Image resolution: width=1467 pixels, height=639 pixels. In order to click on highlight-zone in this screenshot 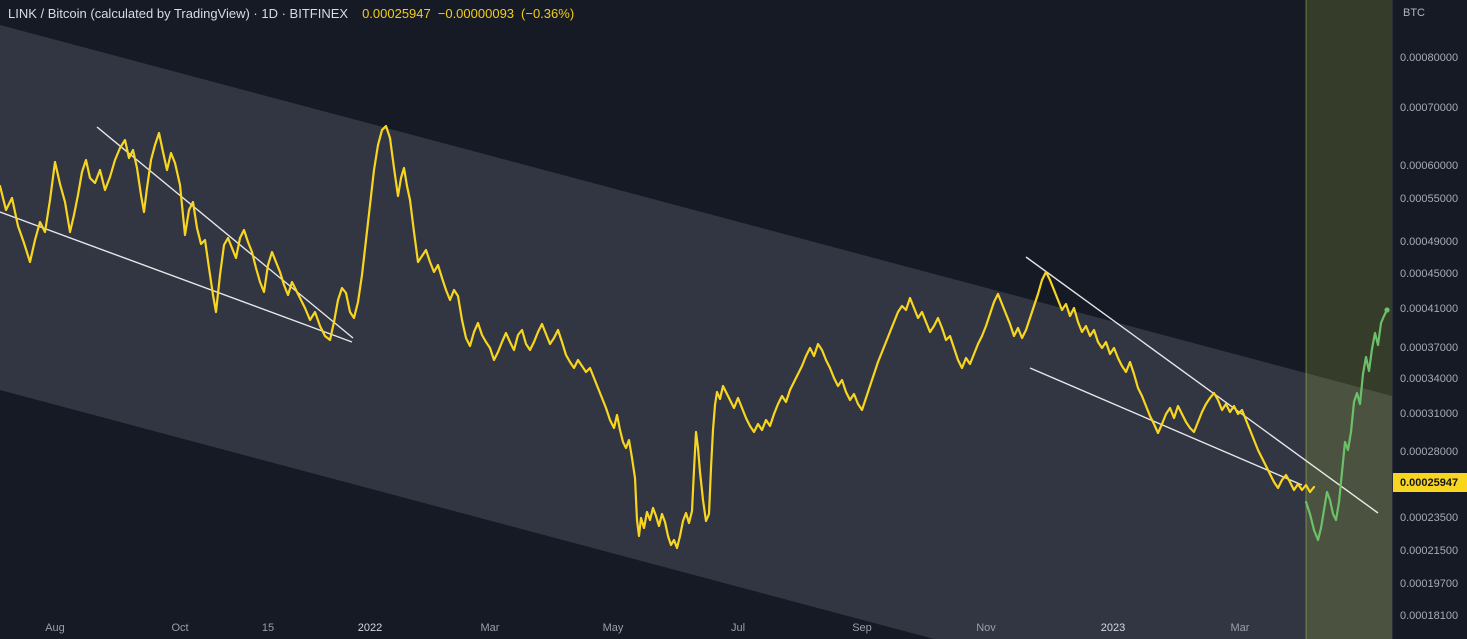, I will do `click(1349, 319)`.